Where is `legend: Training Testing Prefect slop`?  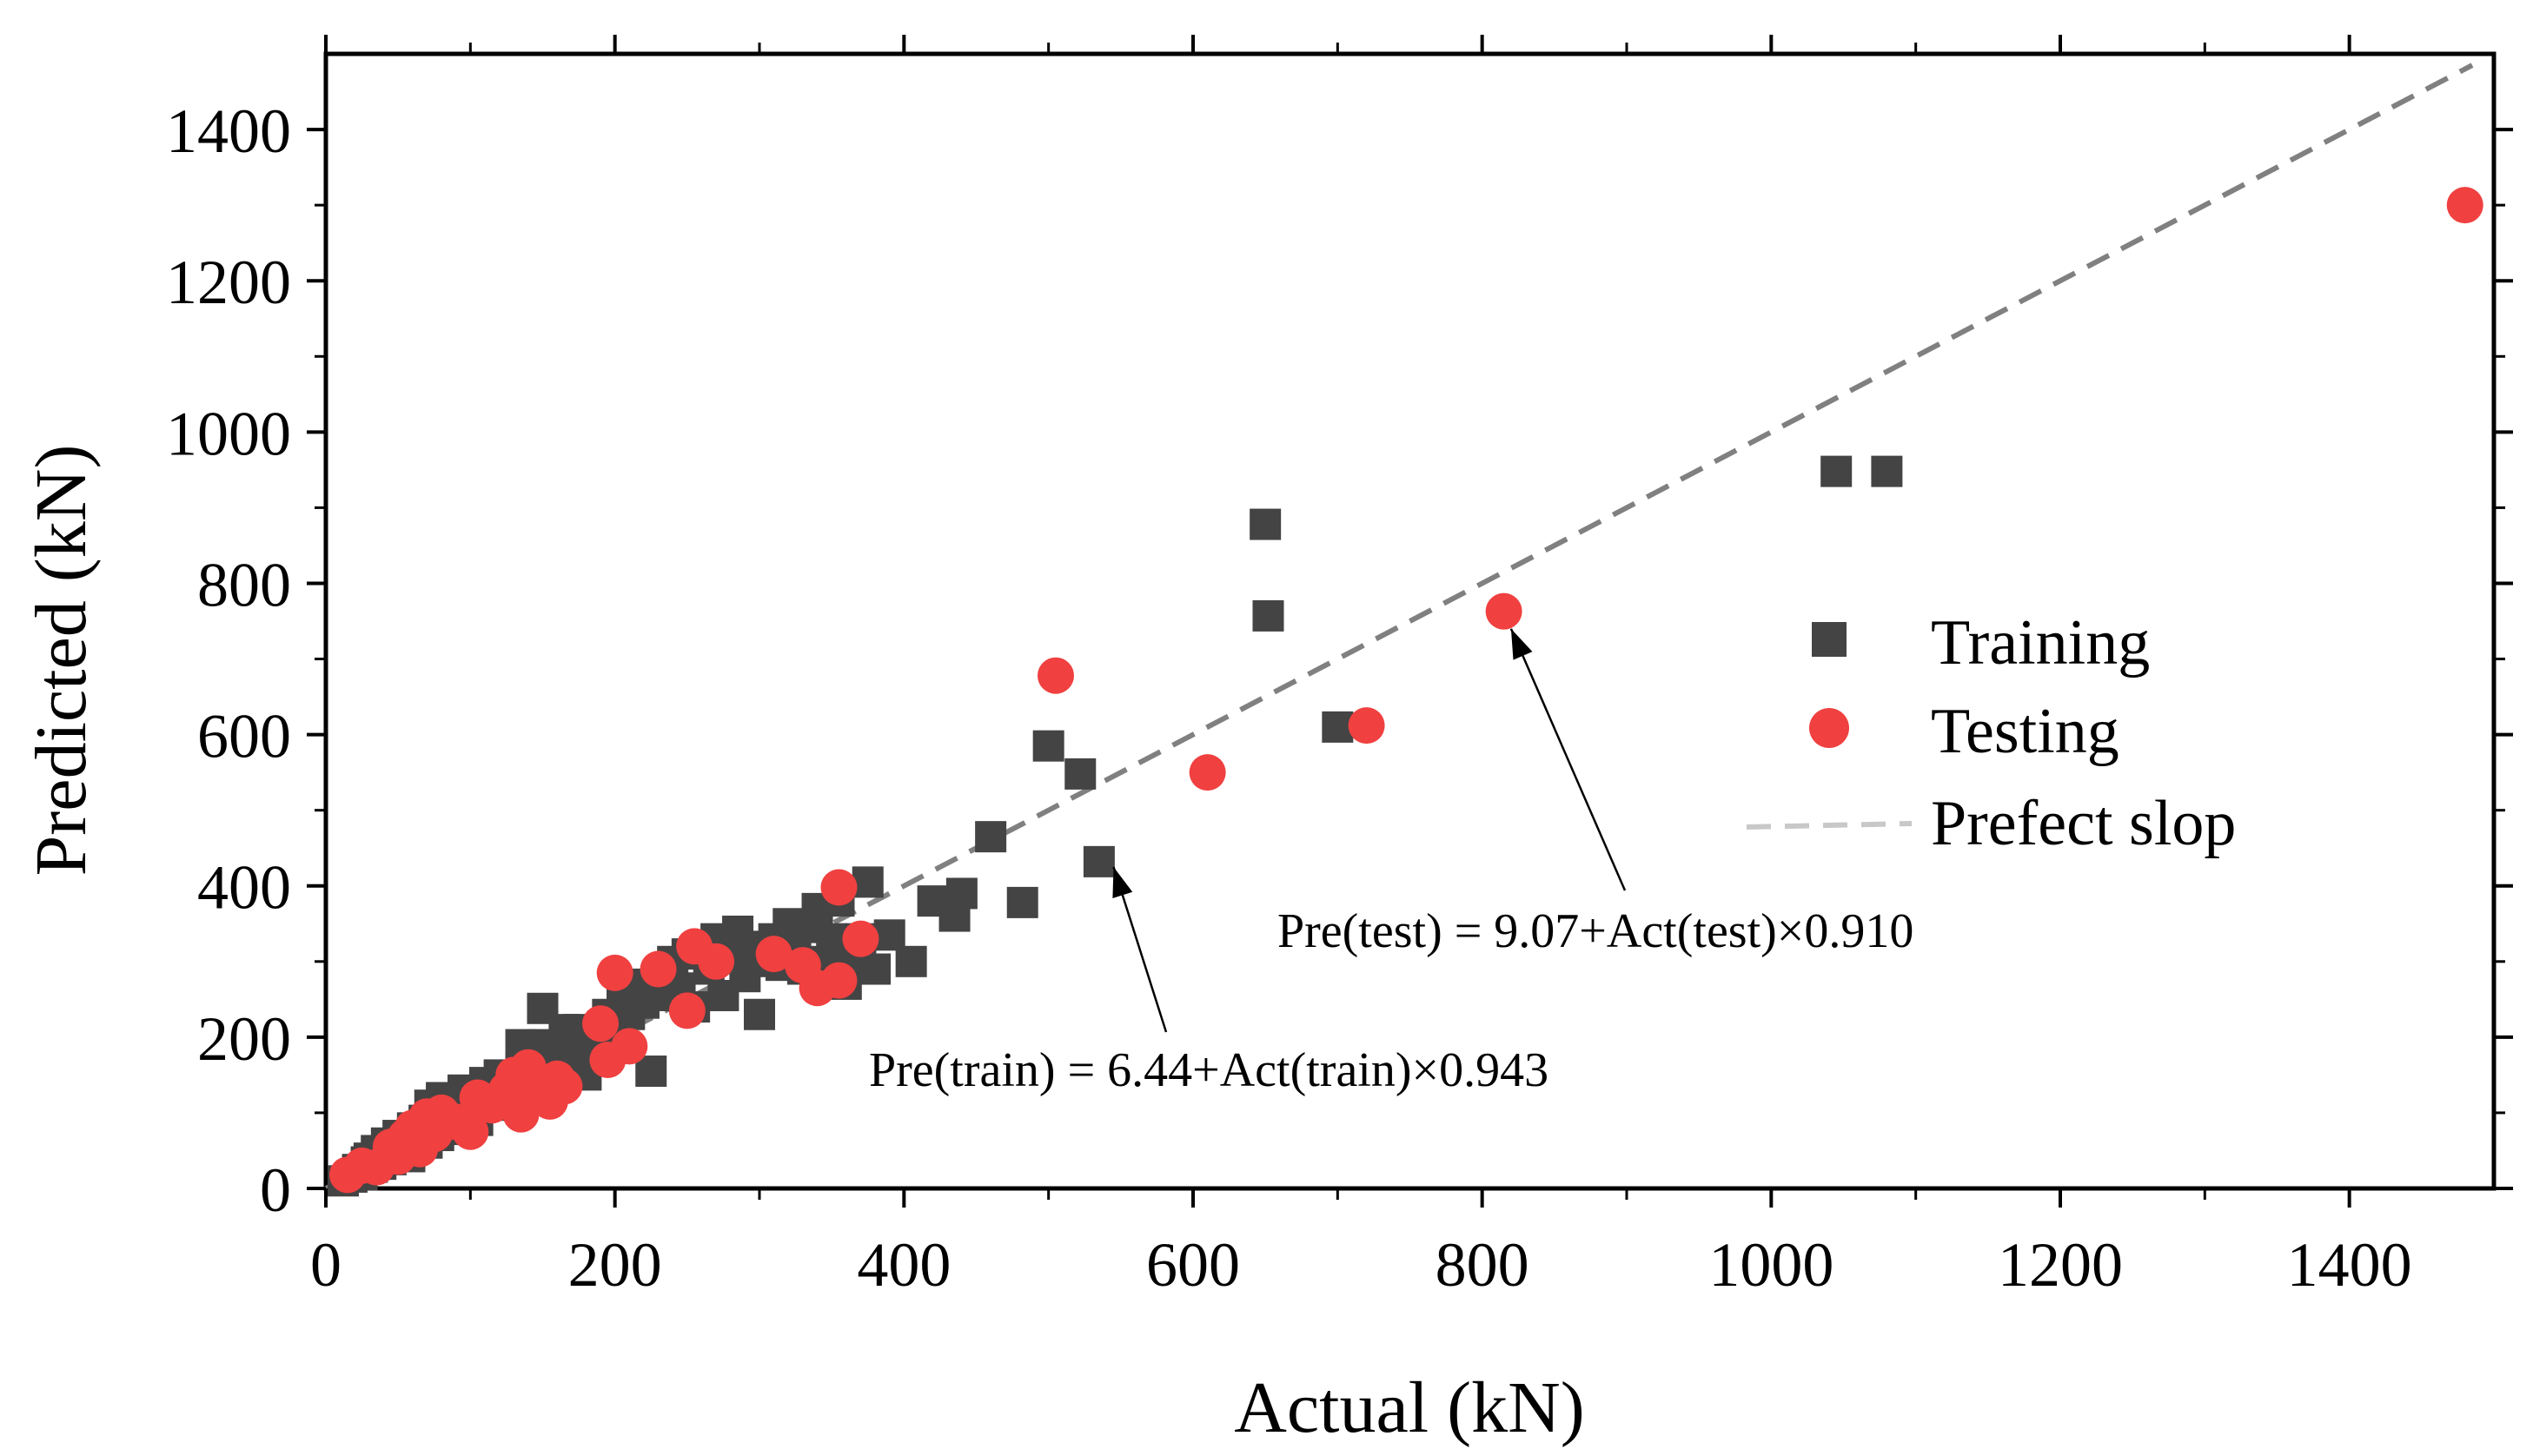 legend: Training Testing Prefect slop is located at coordinates (1991, 733).